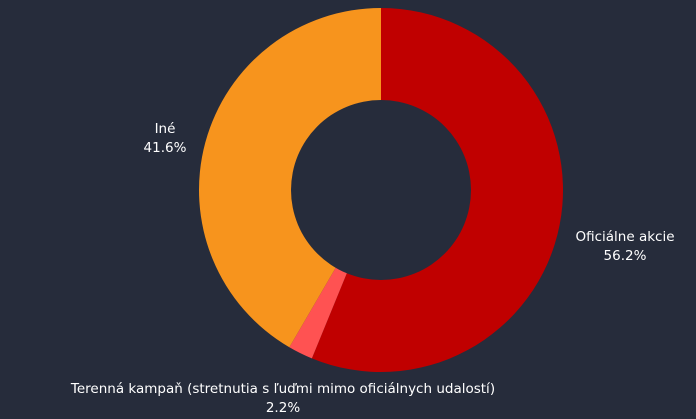 The image size is (696, 419). I want to click on slice-label-oficialne-akcie-name: Oficiálne akcie, so click(625, 237).